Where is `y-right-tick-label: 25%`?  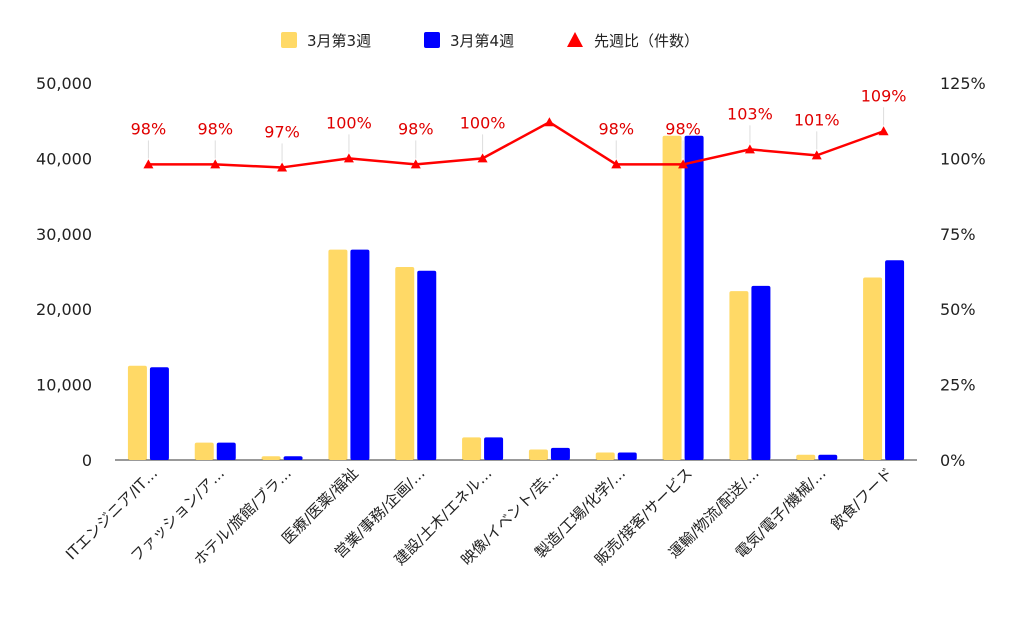 y-right-tick-label: 25% is located at coordinates (958, 385).